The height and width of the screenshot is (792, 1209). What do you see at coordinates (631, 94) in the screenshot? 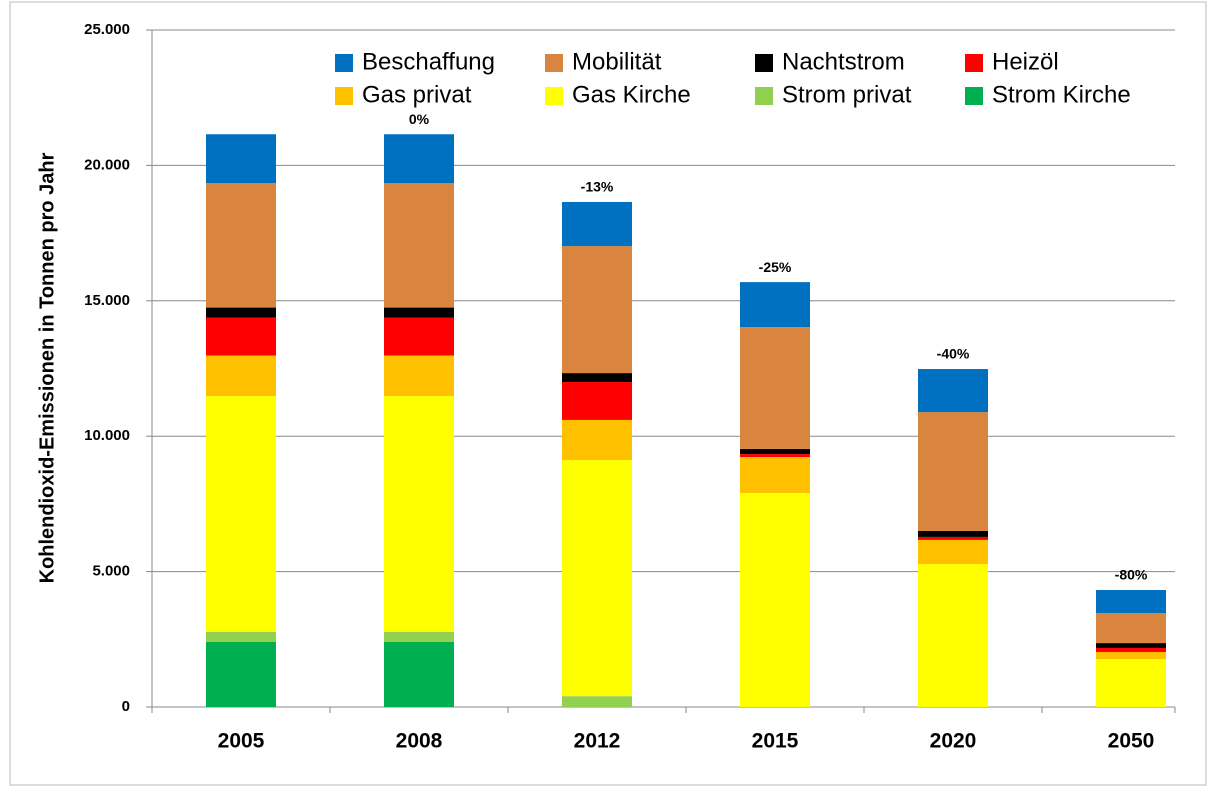
I see `legend-label: Gas Kirche` at bounding box center [631, 94].